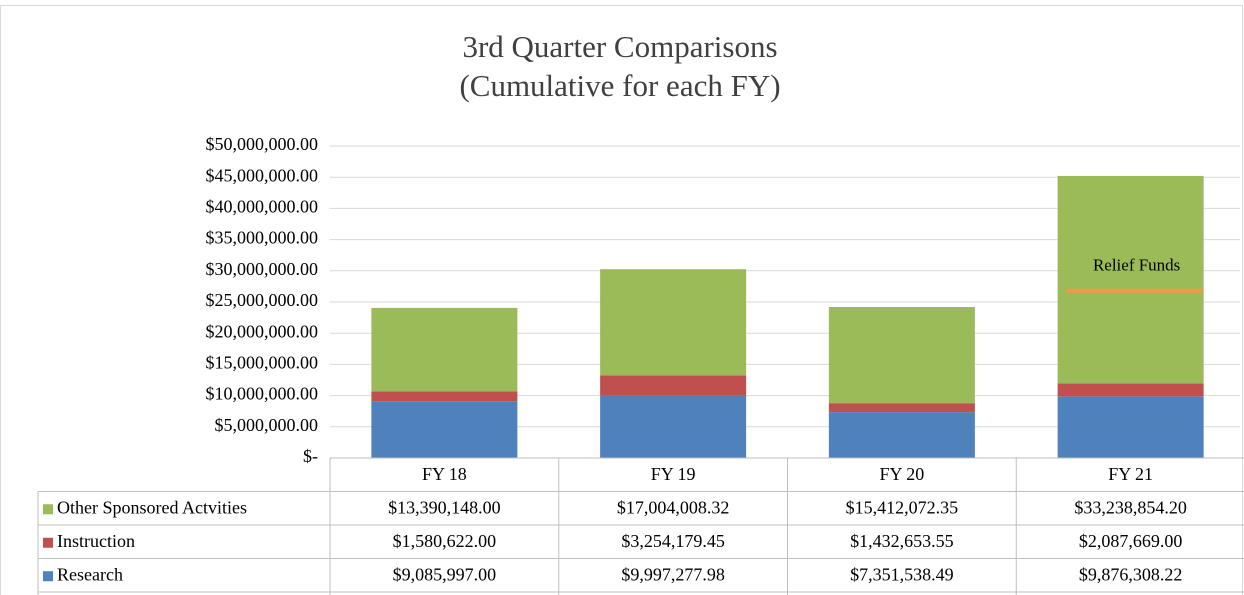 The image size is (1244, 595). I want to click on data-label: $13,390,148.00, so click(444, 507).